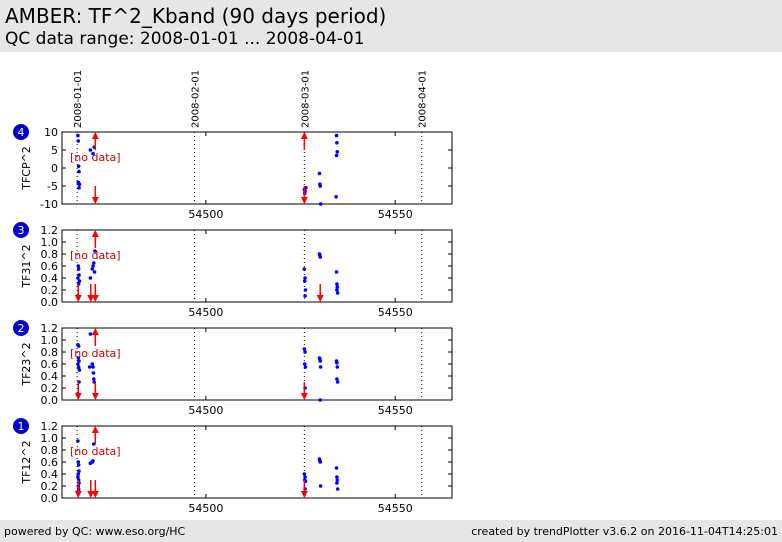 This screenshot has height=542, width=782. What do you see at coordinates (50, 340) in the screenshot?
I see `y-tick-label: 1.0` at bounding box center [50, 340].